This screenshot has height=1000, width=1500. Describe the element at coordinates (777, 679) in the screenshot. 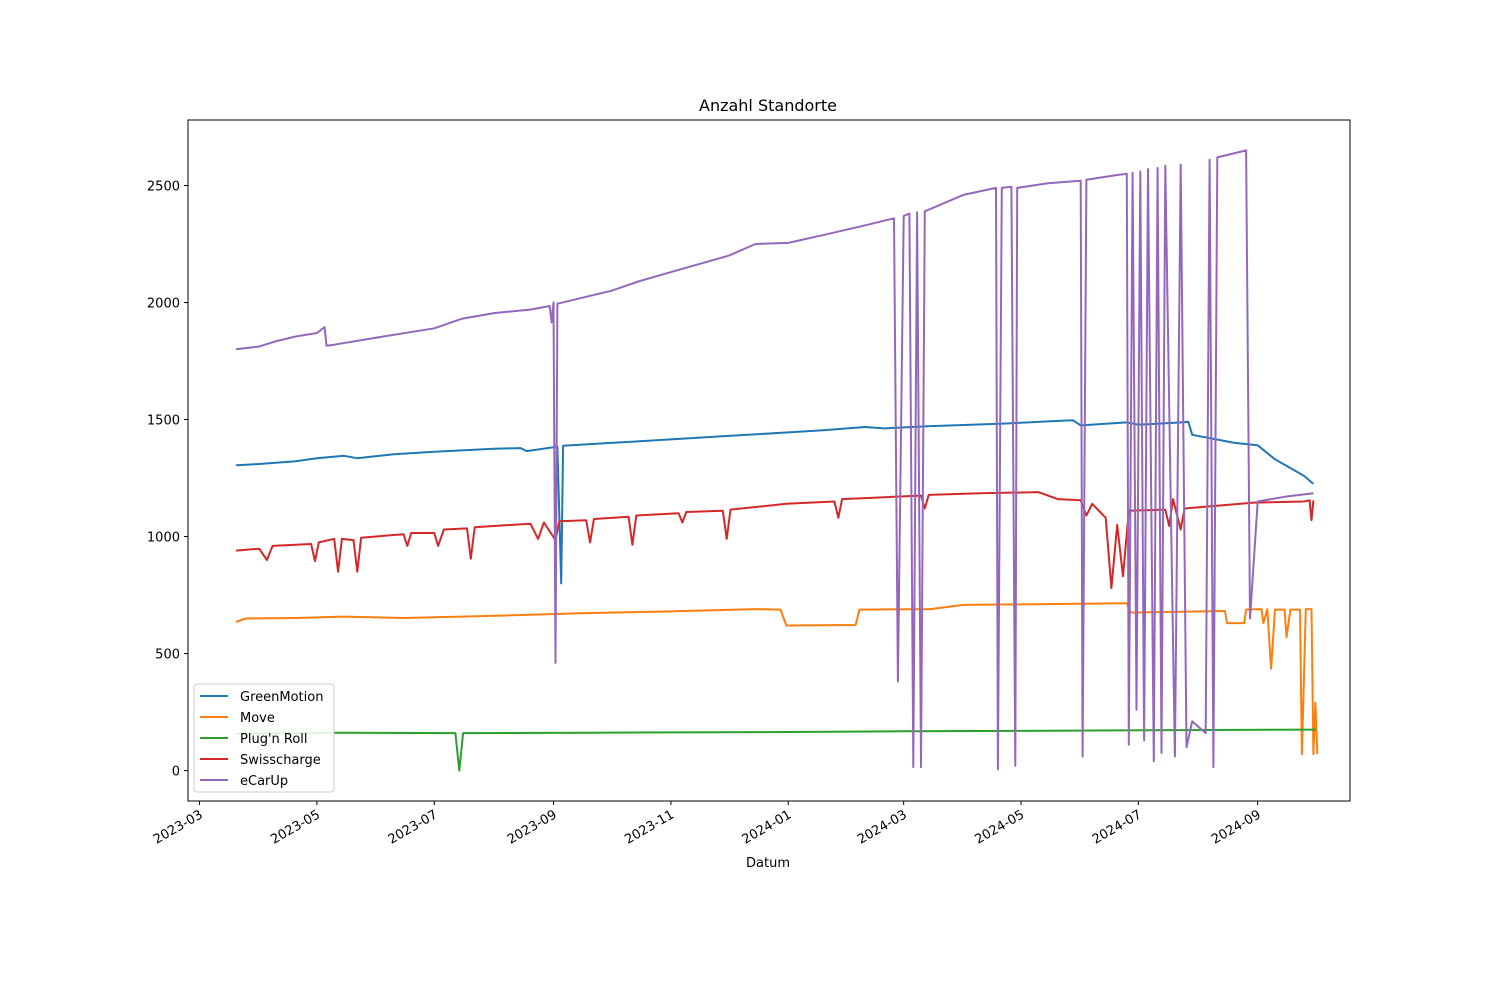

I see `series-line-move` at that location.